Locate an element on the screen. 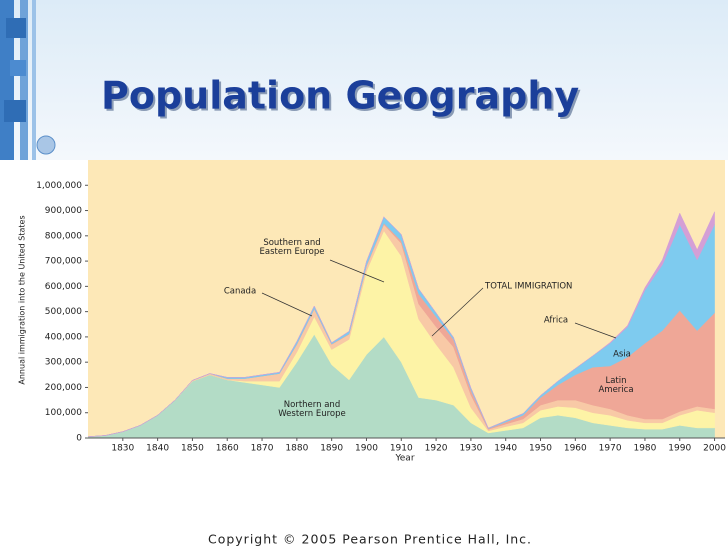  y-tick-label: 600,000 is located at coordinates (63, 287).